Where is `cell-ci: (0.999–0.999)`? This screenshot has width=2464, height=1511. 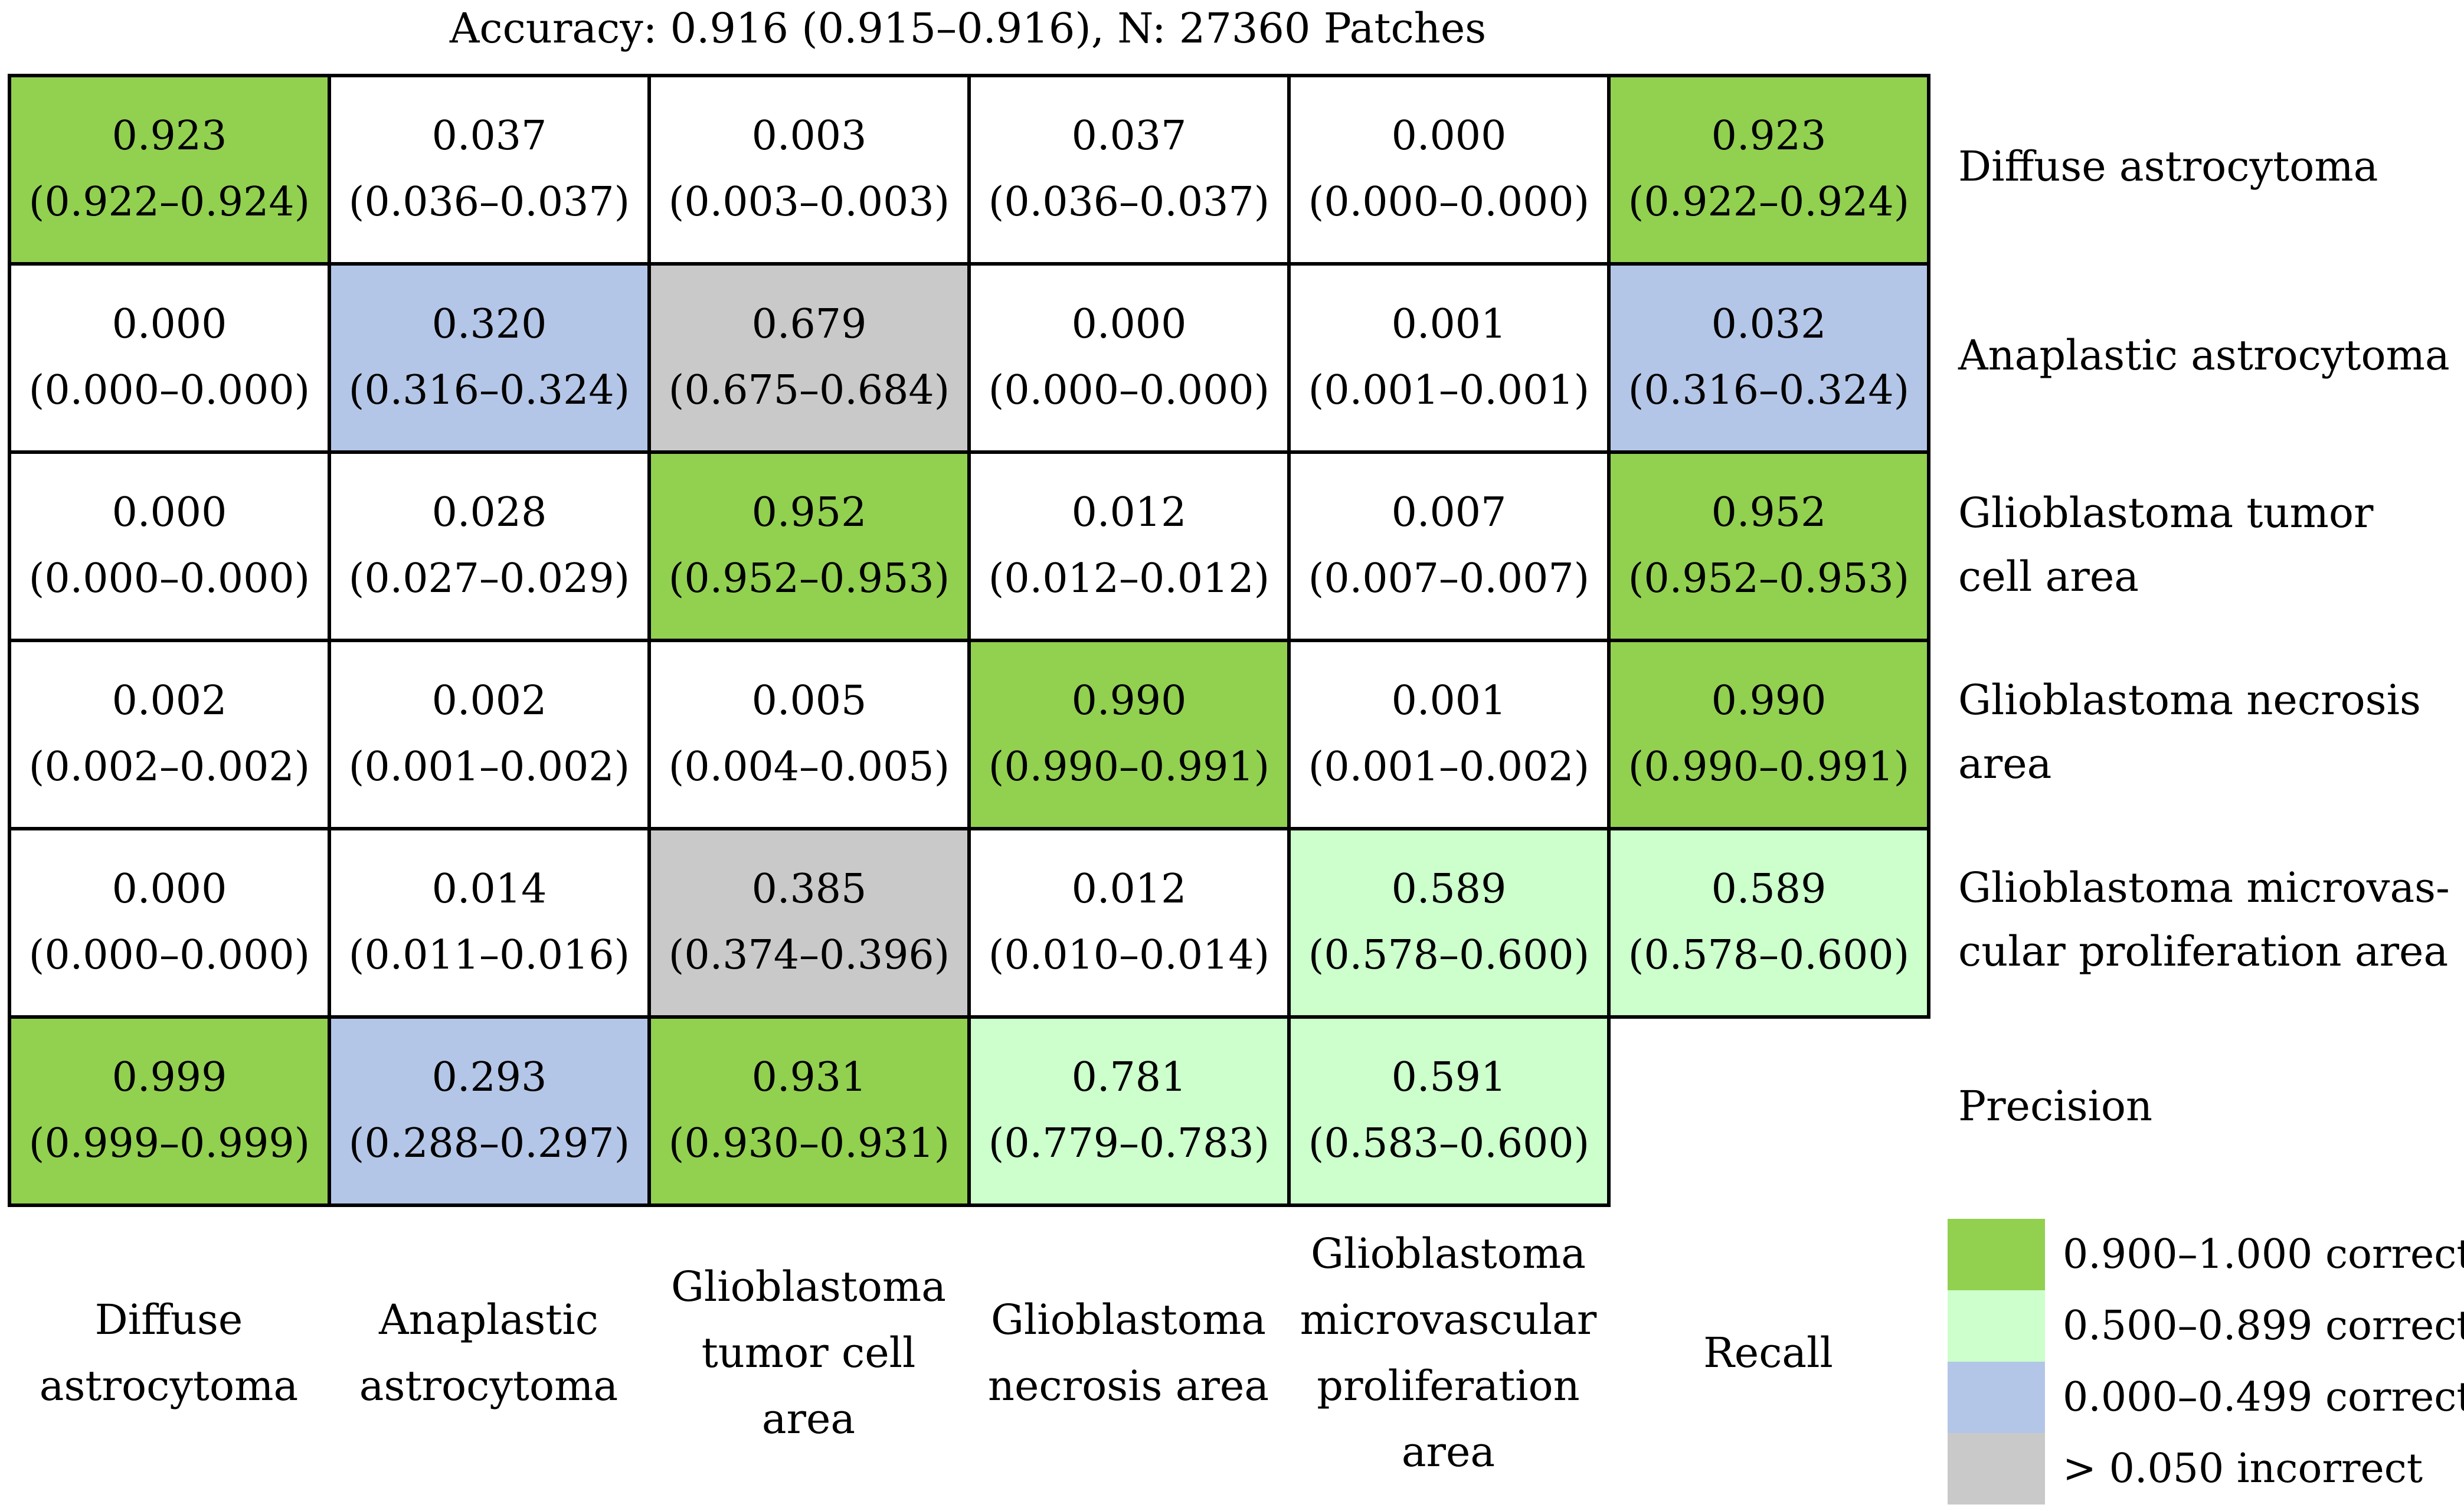
cell-ci: (0.999–0.999) is located at coordinates (169, 1143).